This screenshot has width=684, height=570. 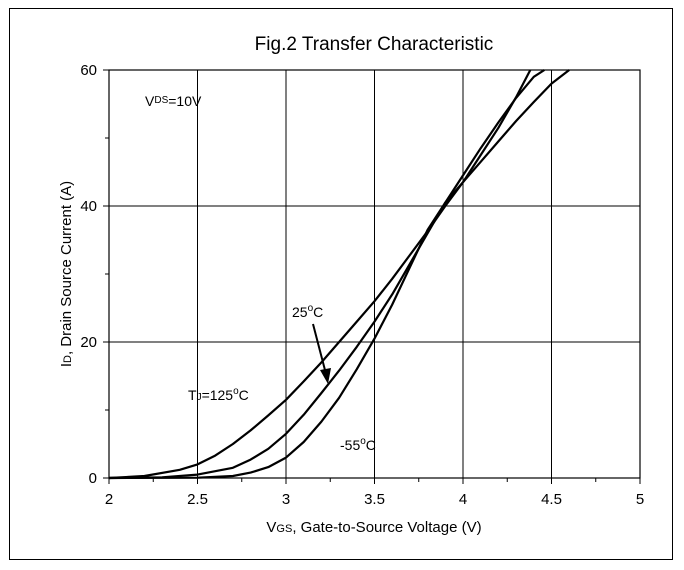 I want to click on x-tick-label: 5, so click(x=640, y=499).